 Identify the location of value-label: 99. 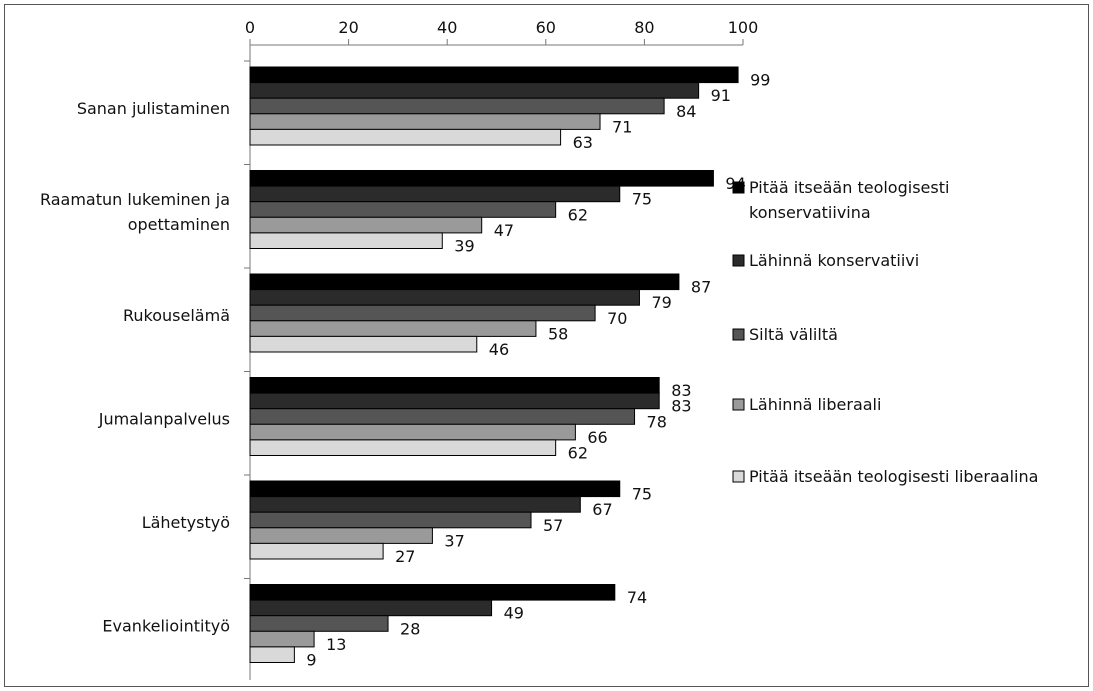
(760, 80).